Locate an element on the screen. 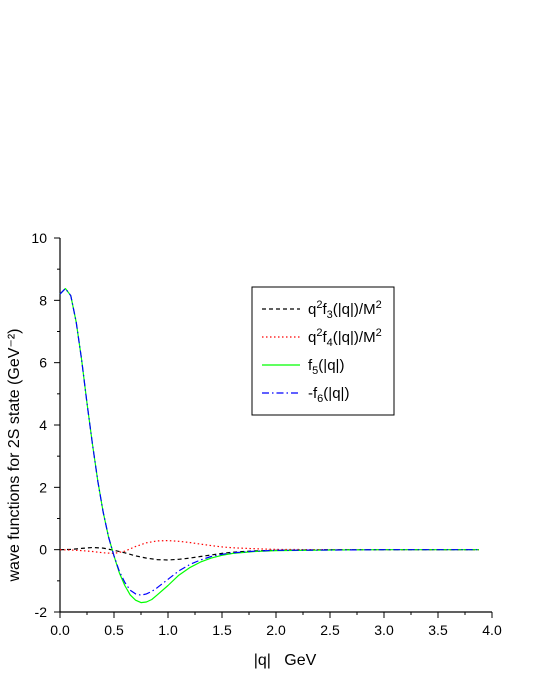  y-tick-label: 10 is located at coordinates (39, 238).